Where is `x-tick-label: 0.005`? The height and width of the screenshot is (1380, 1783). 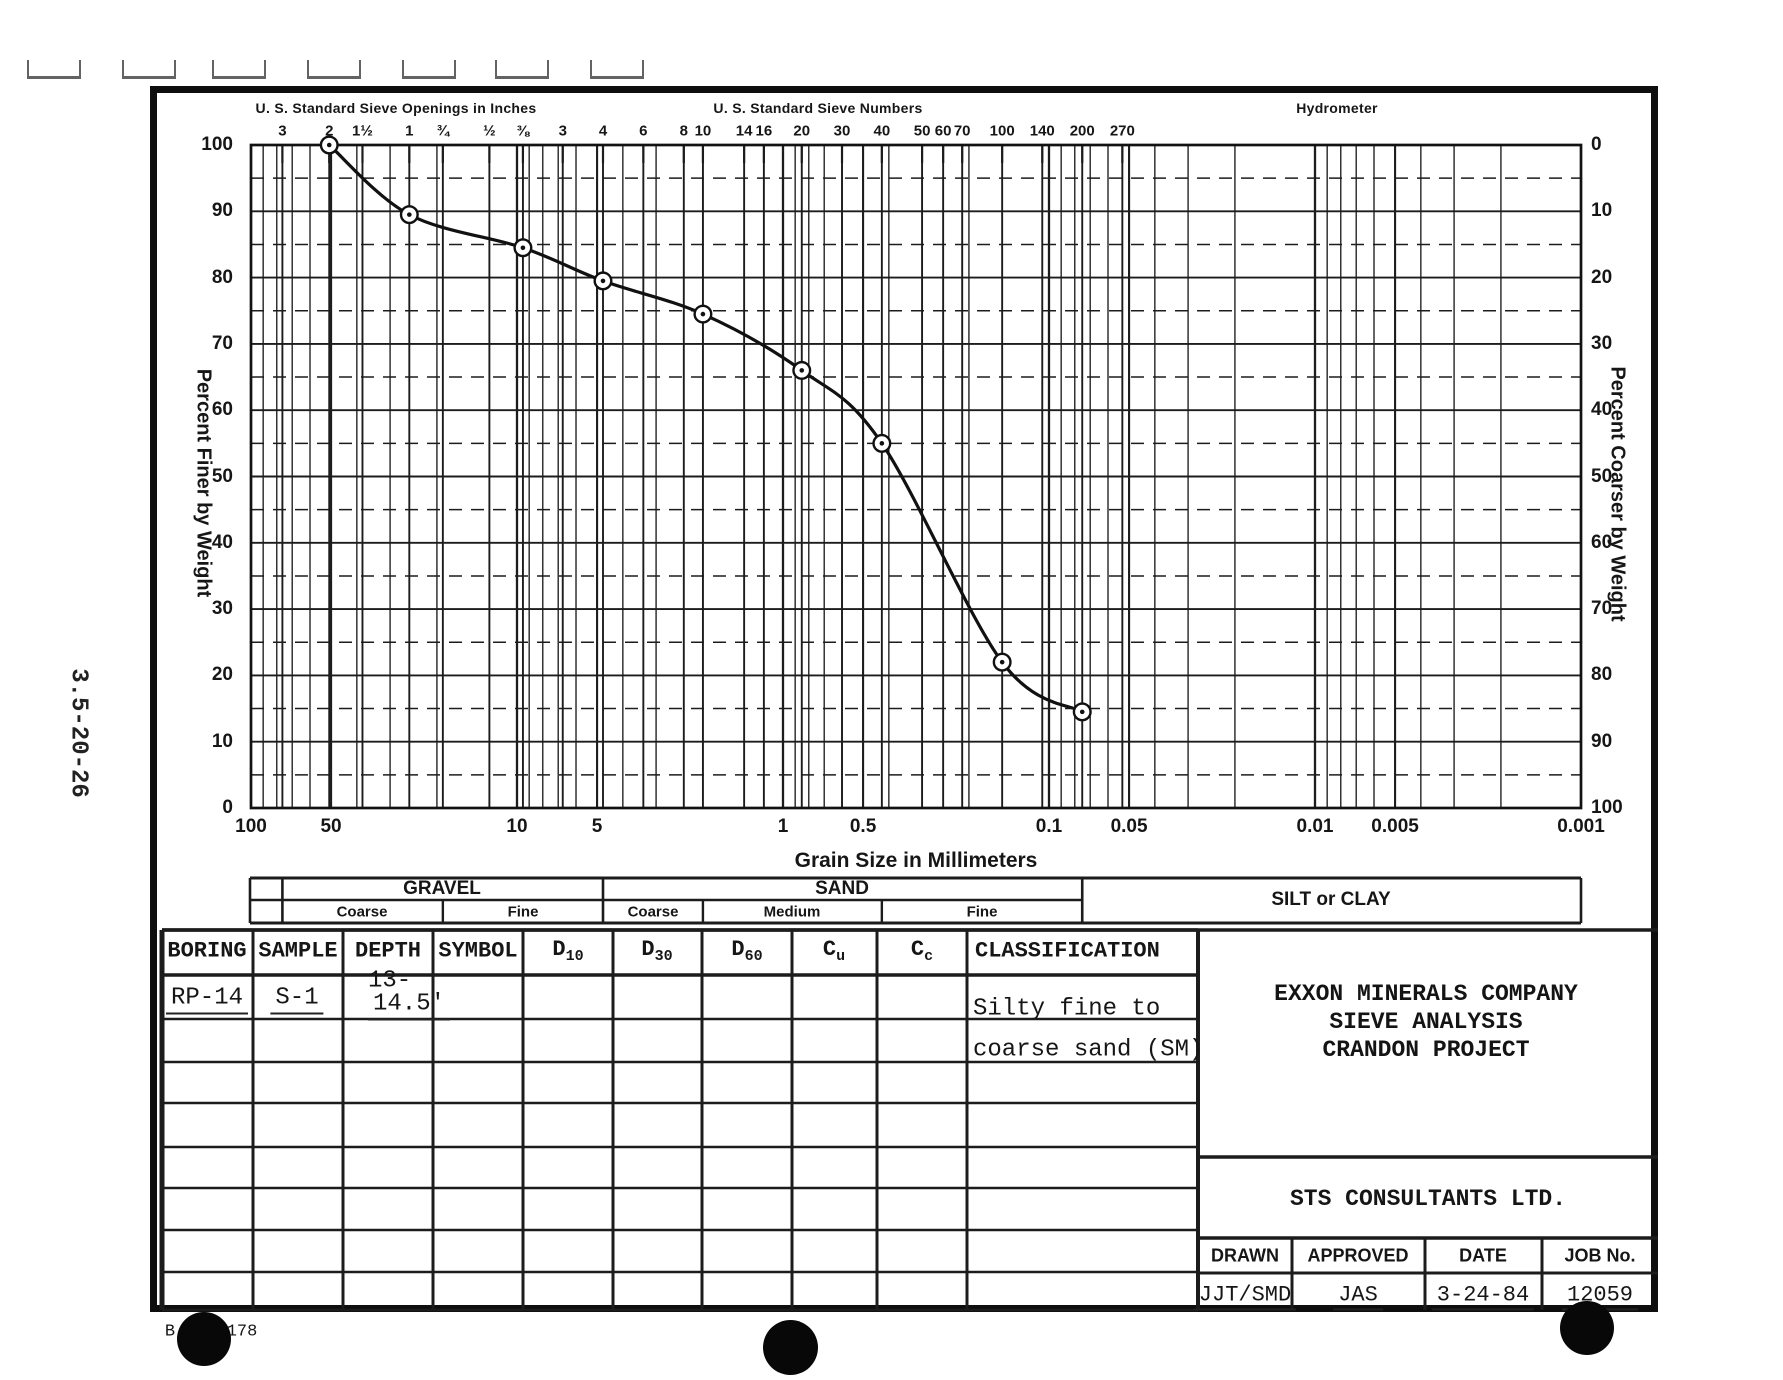
x-tick-label: 0.005 is located at coordinates (1395, 826).